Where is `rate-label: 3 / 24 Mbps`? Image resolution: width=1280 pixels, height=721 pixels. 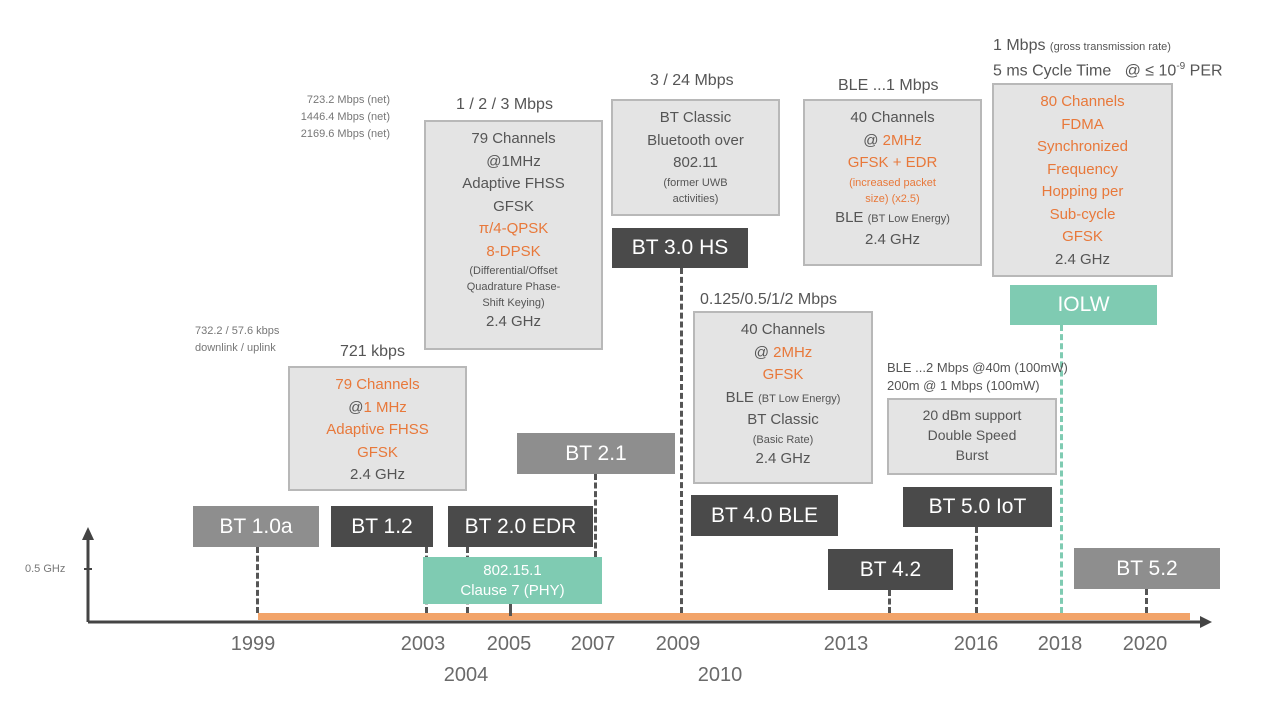
rate-label: 3 / 24 Mbps is located at coordinates (692, 80).